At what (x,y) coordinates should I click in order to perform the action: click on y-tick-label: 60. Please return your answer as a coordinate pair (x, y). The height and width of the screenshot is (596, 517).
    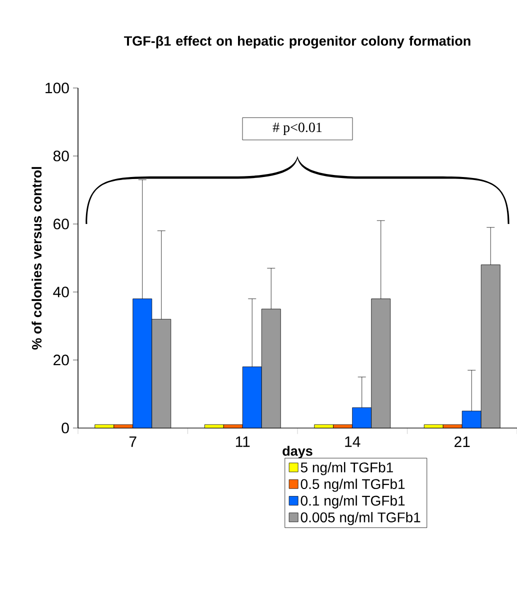
    Looking at the image, I should click on (61, 224).